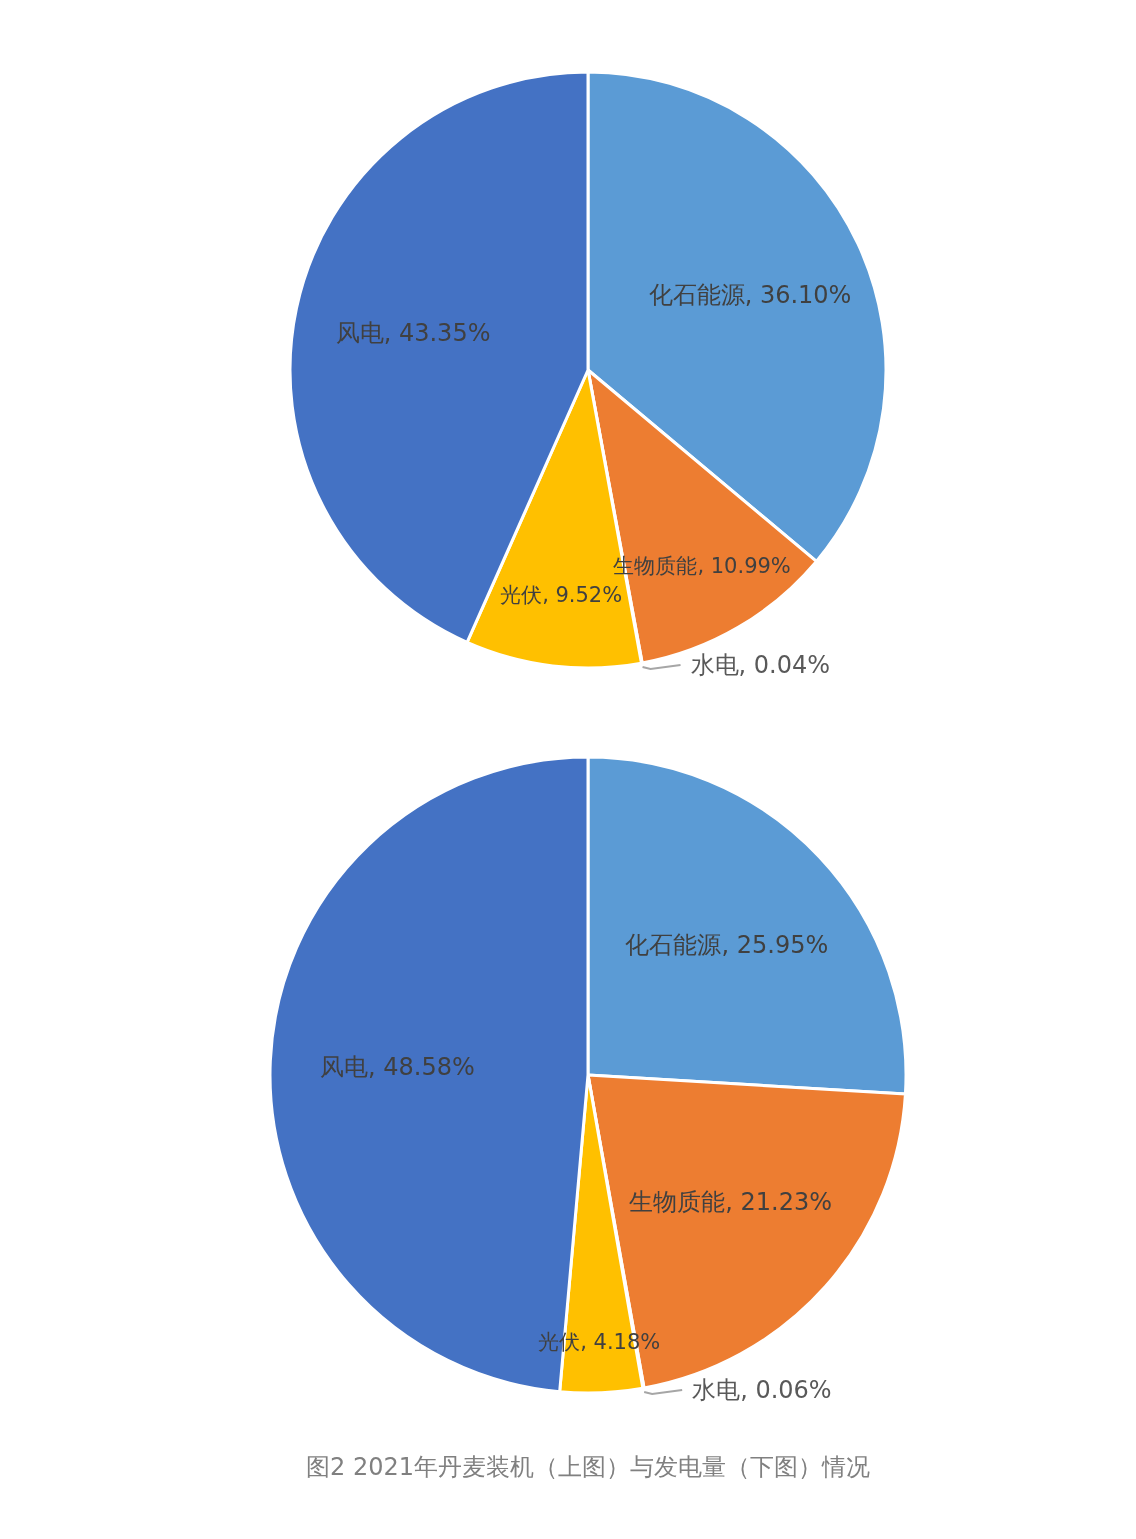 This screenshot has height=1539, width=1136. Describe the element at coordinates (727, 944) in the screenshot. I see `slice-label: 化石能源, 25.95%` at that location.